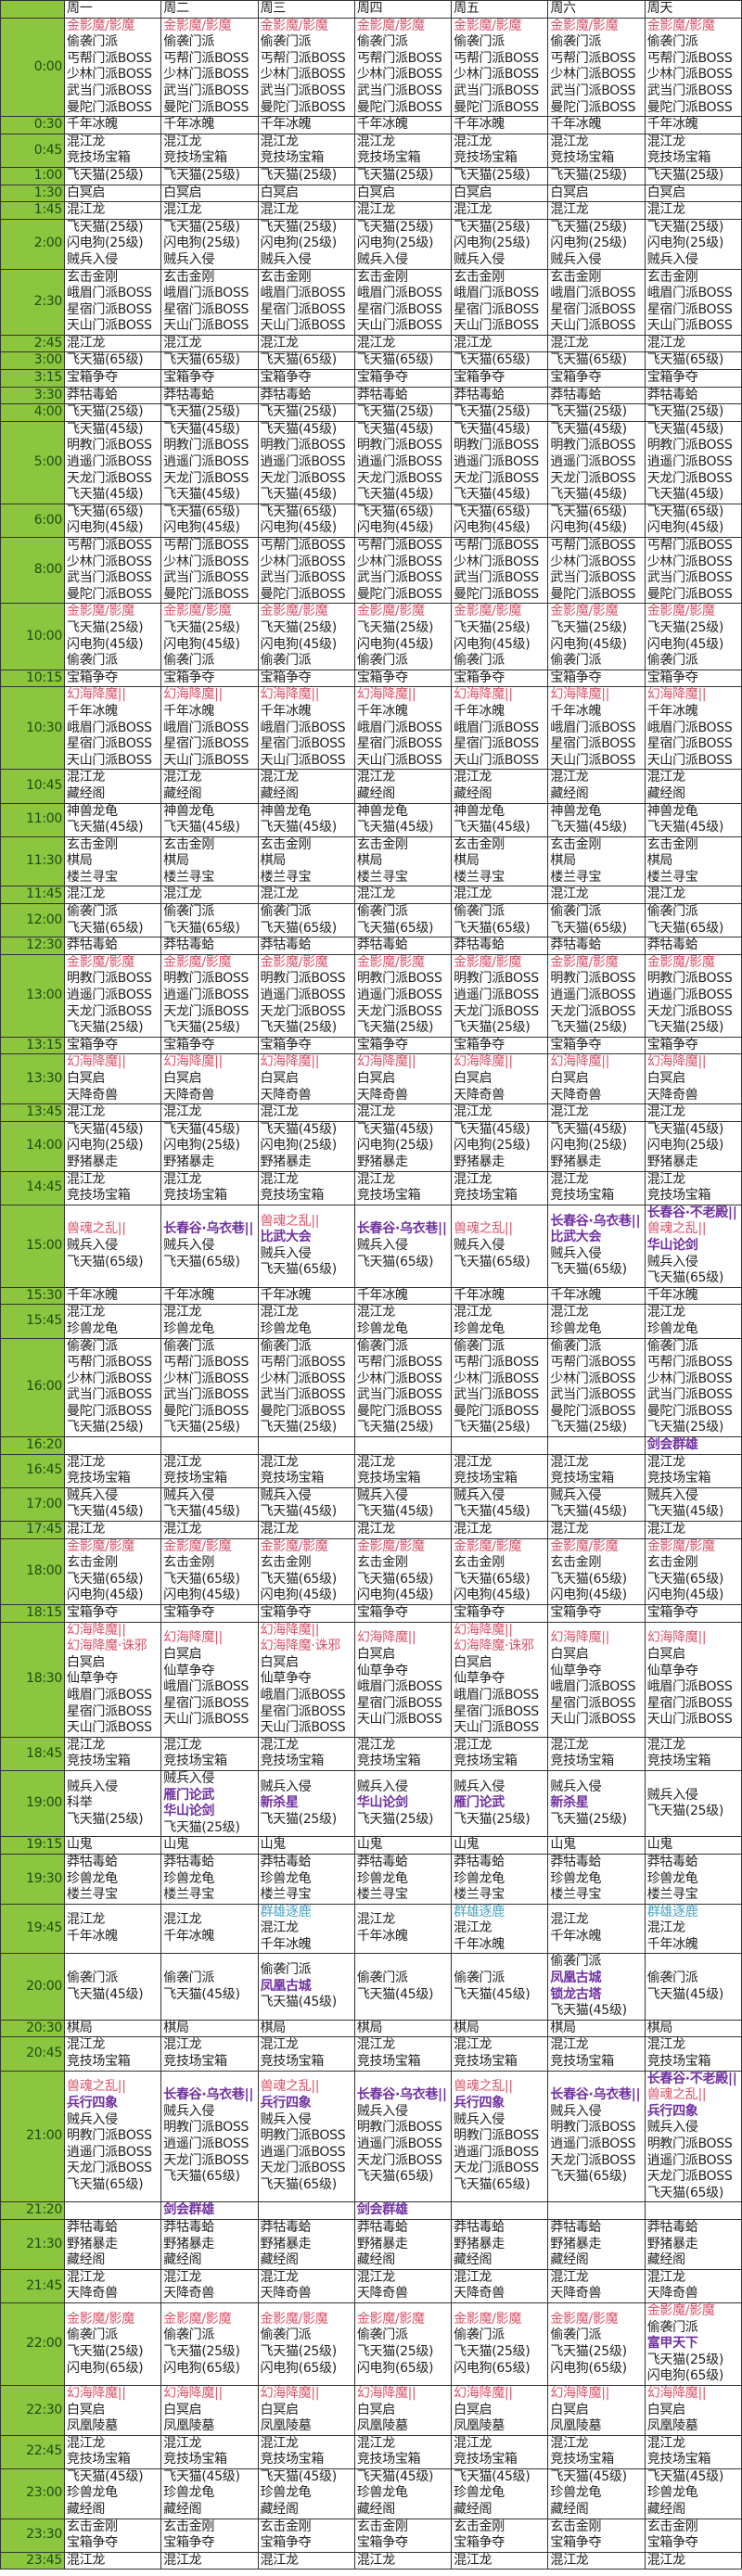  Describe the element at coordinates (32, 636) in the screenshot. I see `time-cell: 10:00` at that location.